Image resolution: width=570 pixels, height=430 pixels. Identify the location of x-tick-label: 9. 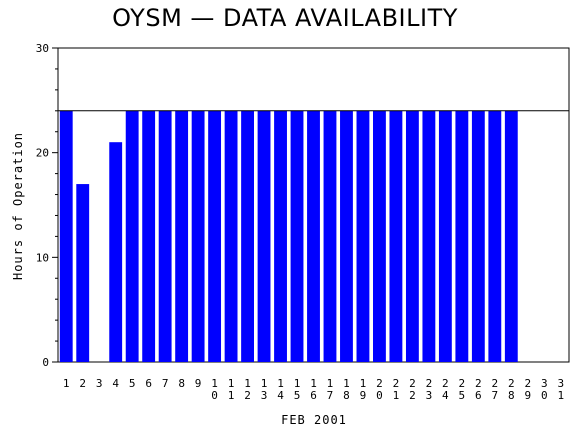
(198, 383).